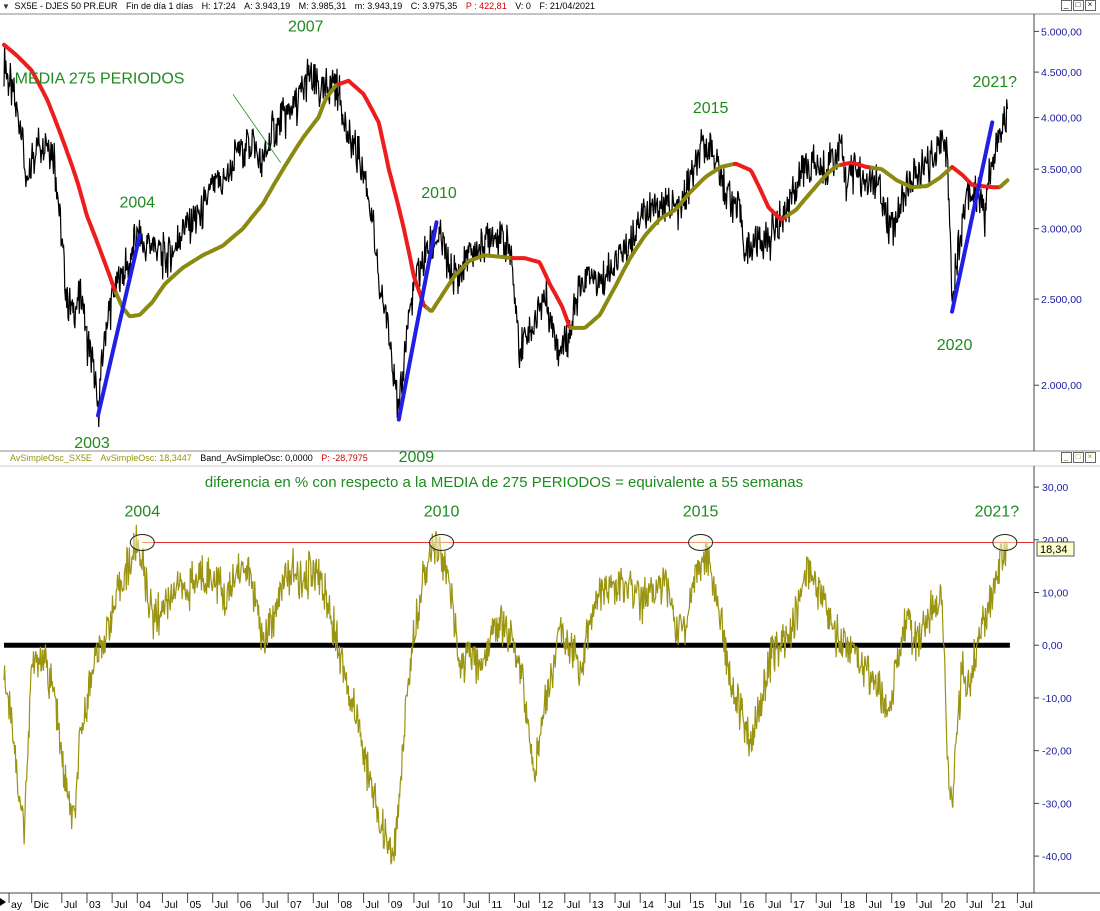 This screenshot has width=1100, height=911. I want to click on peak-marker-label: 2004, so click(143, 511).